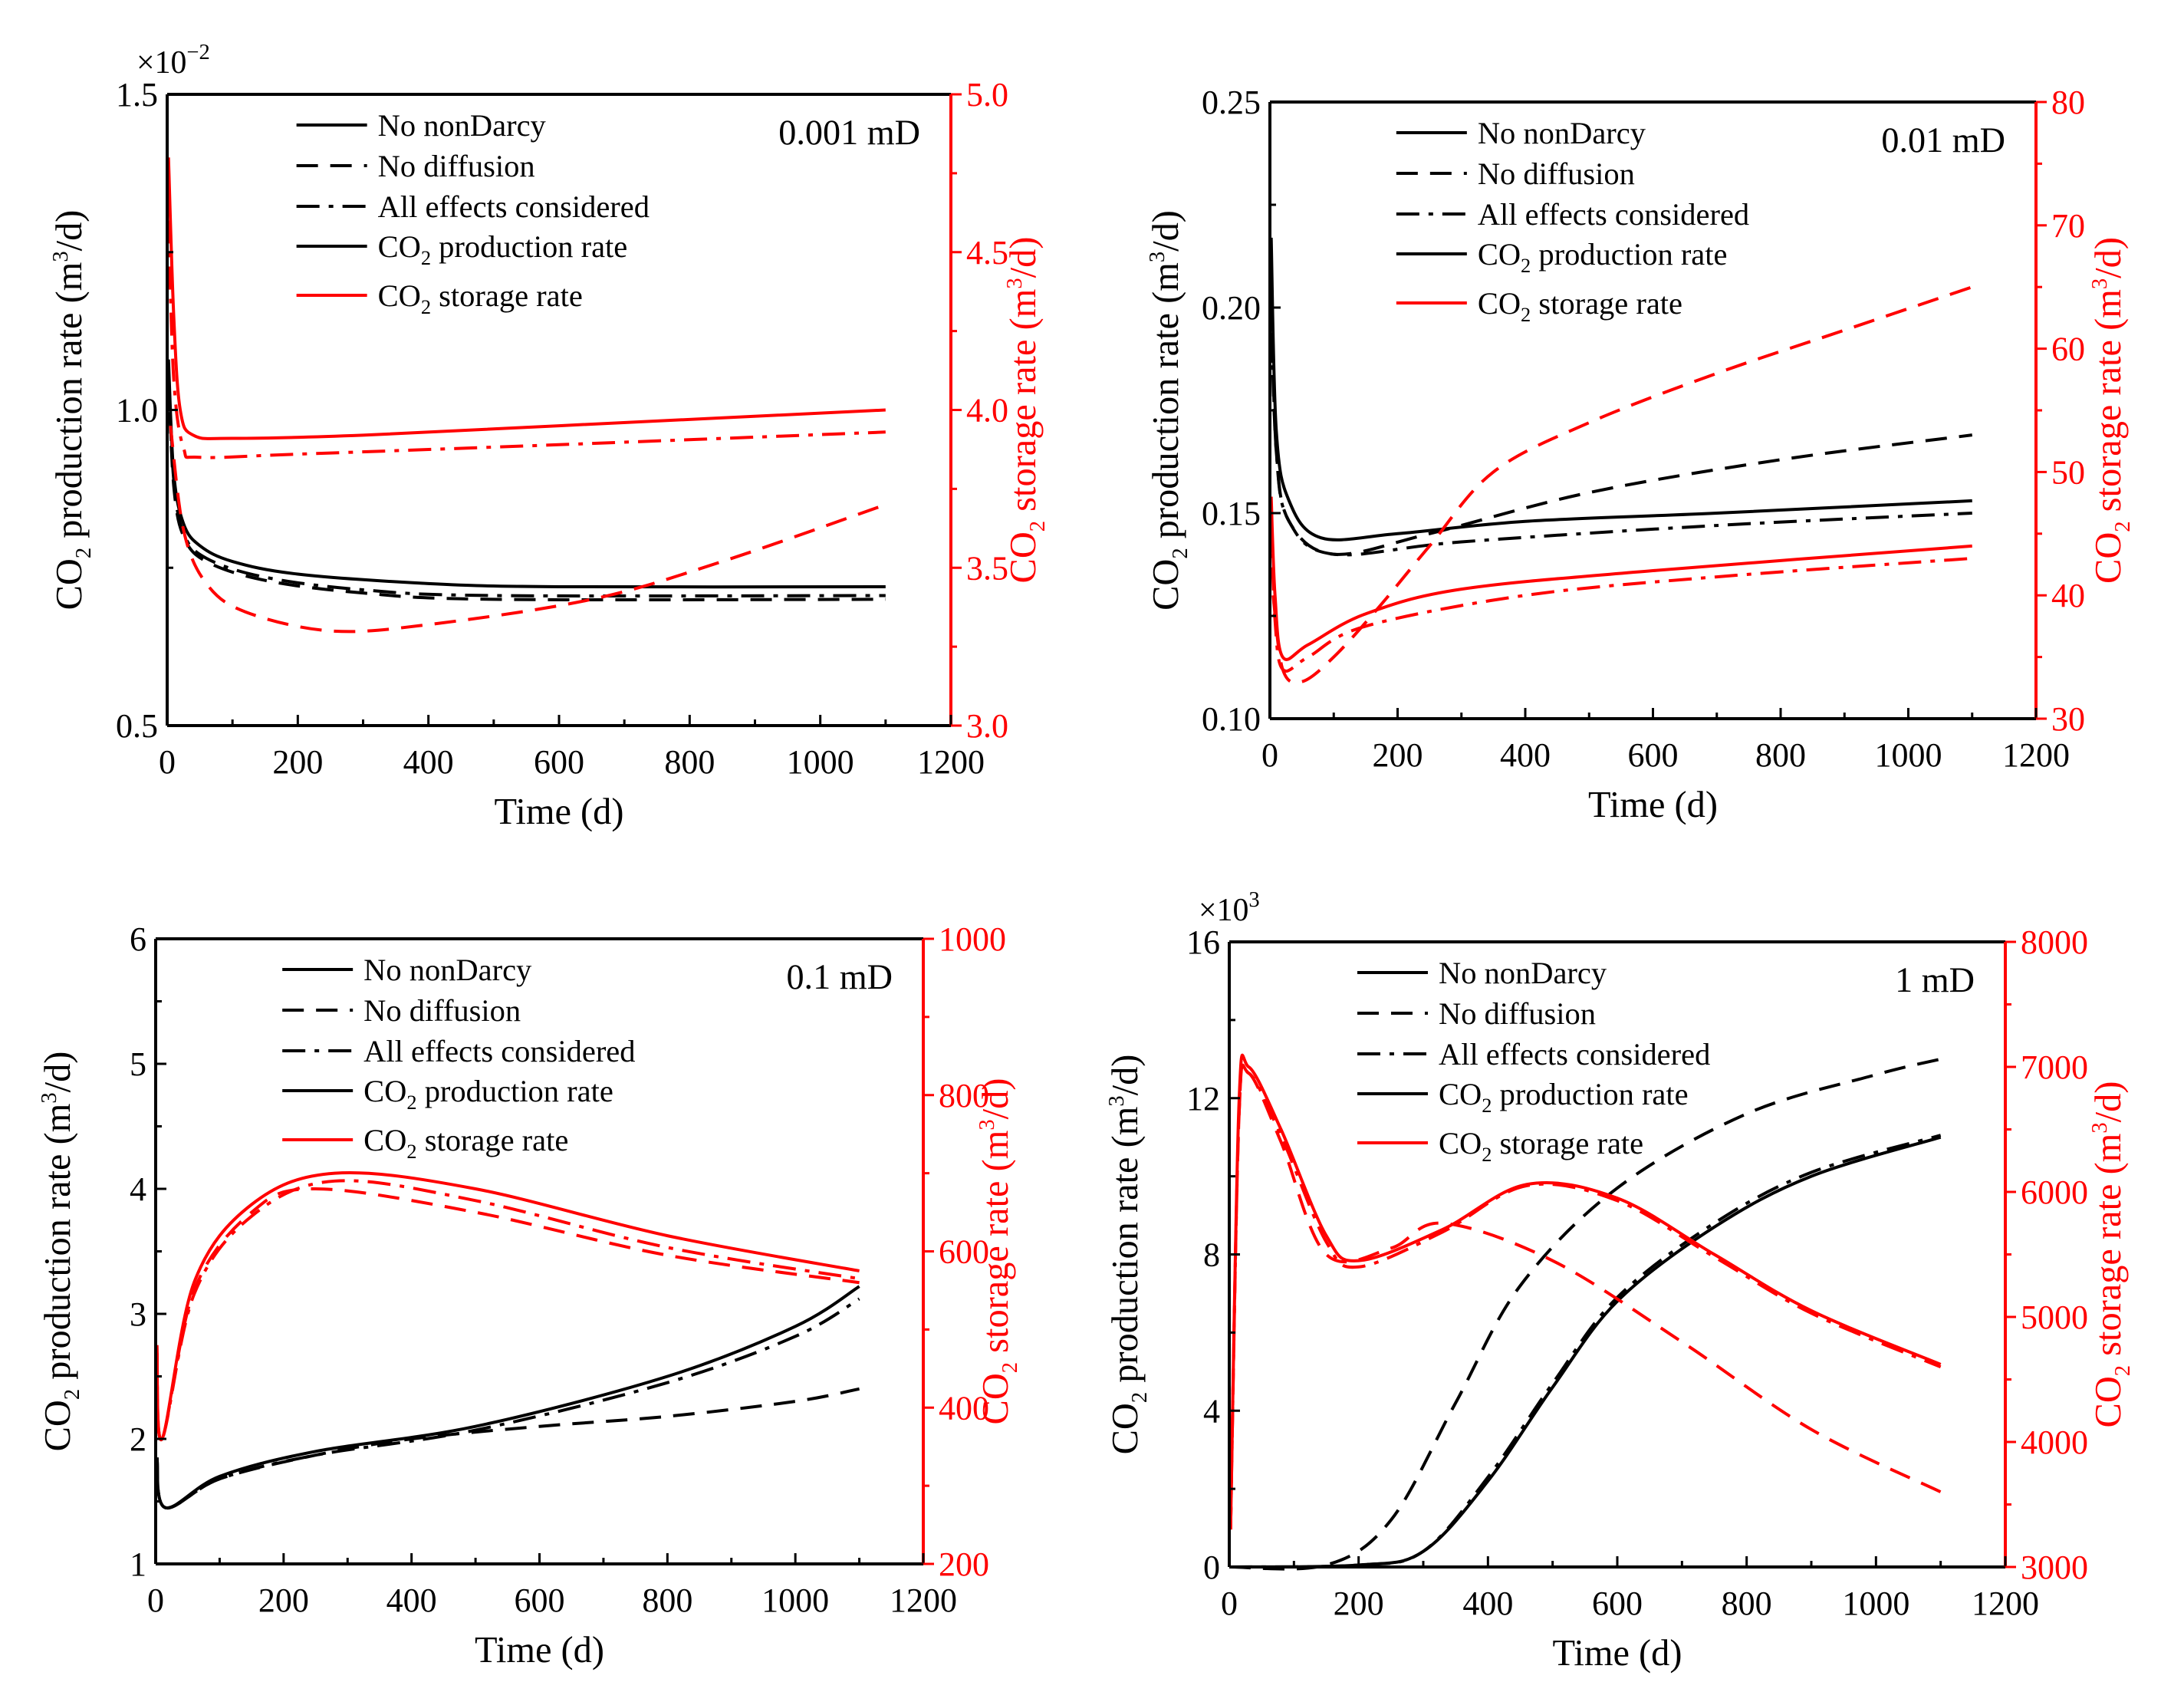 This screenshot has width=2184, height=1692. I want to click on y-tick-label: 0.10, so click(1232, 719).